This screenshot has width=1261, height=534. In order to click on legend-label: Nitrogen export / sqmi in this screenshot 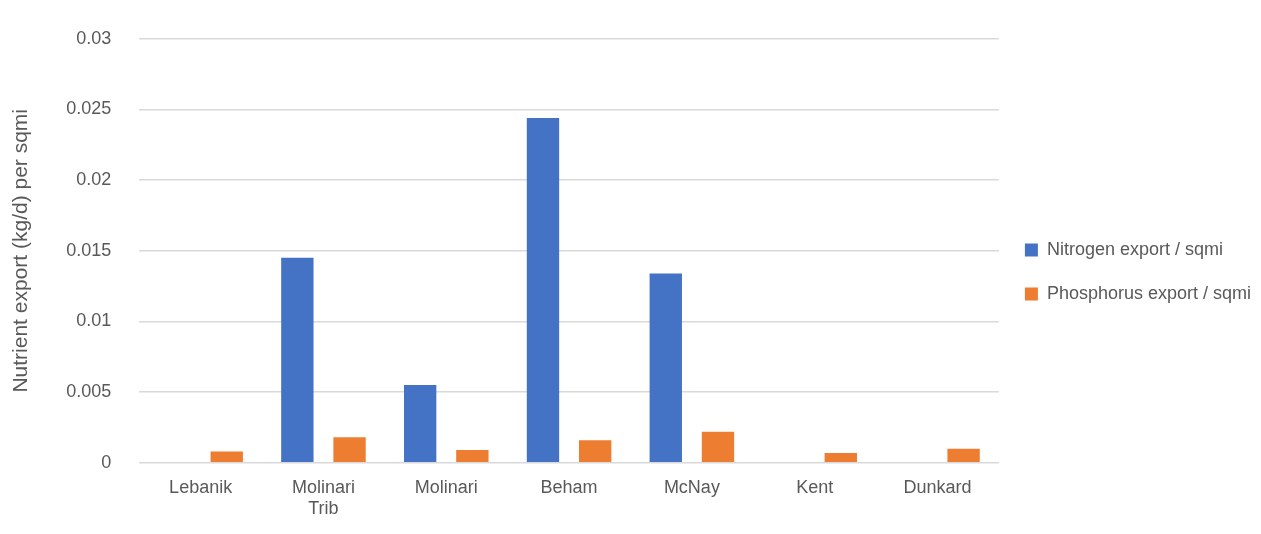, I will do `click(1134, 248)`.